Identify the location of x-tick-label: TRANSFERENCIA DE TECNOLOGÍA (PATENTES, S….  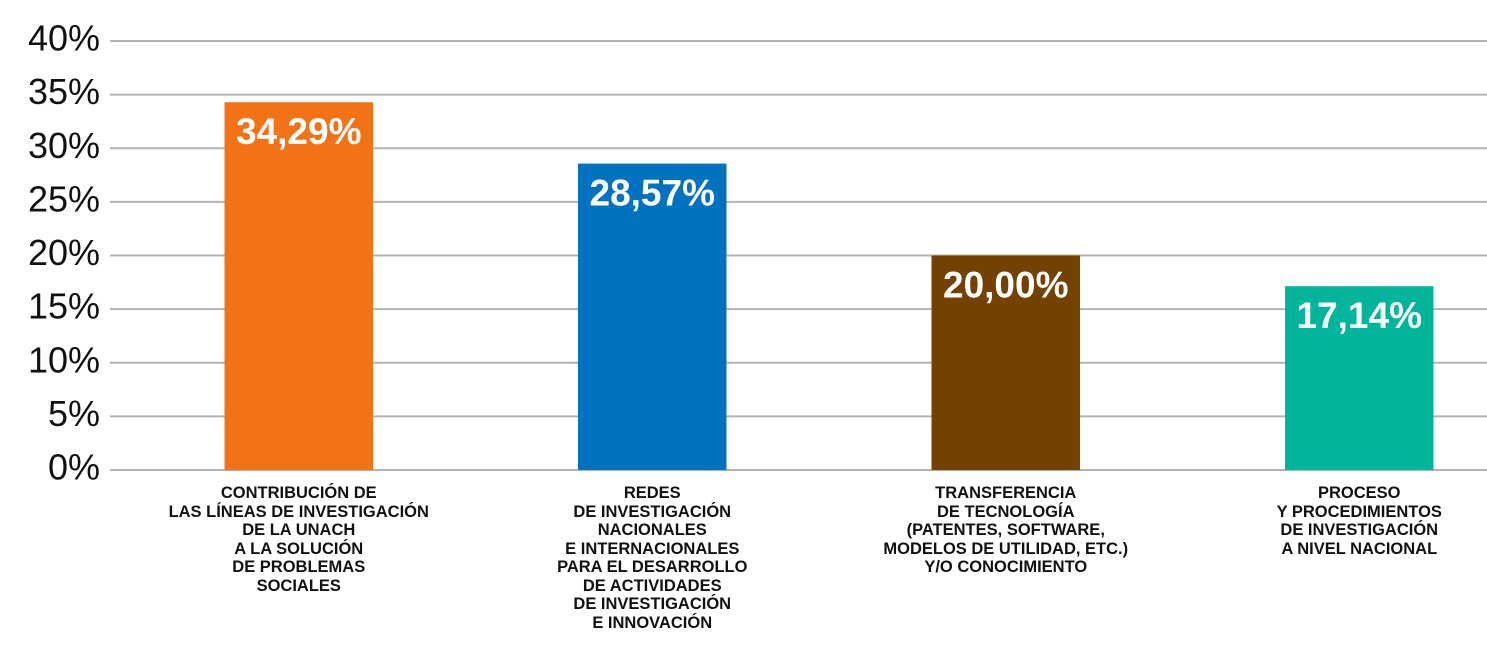
(1006, 530).